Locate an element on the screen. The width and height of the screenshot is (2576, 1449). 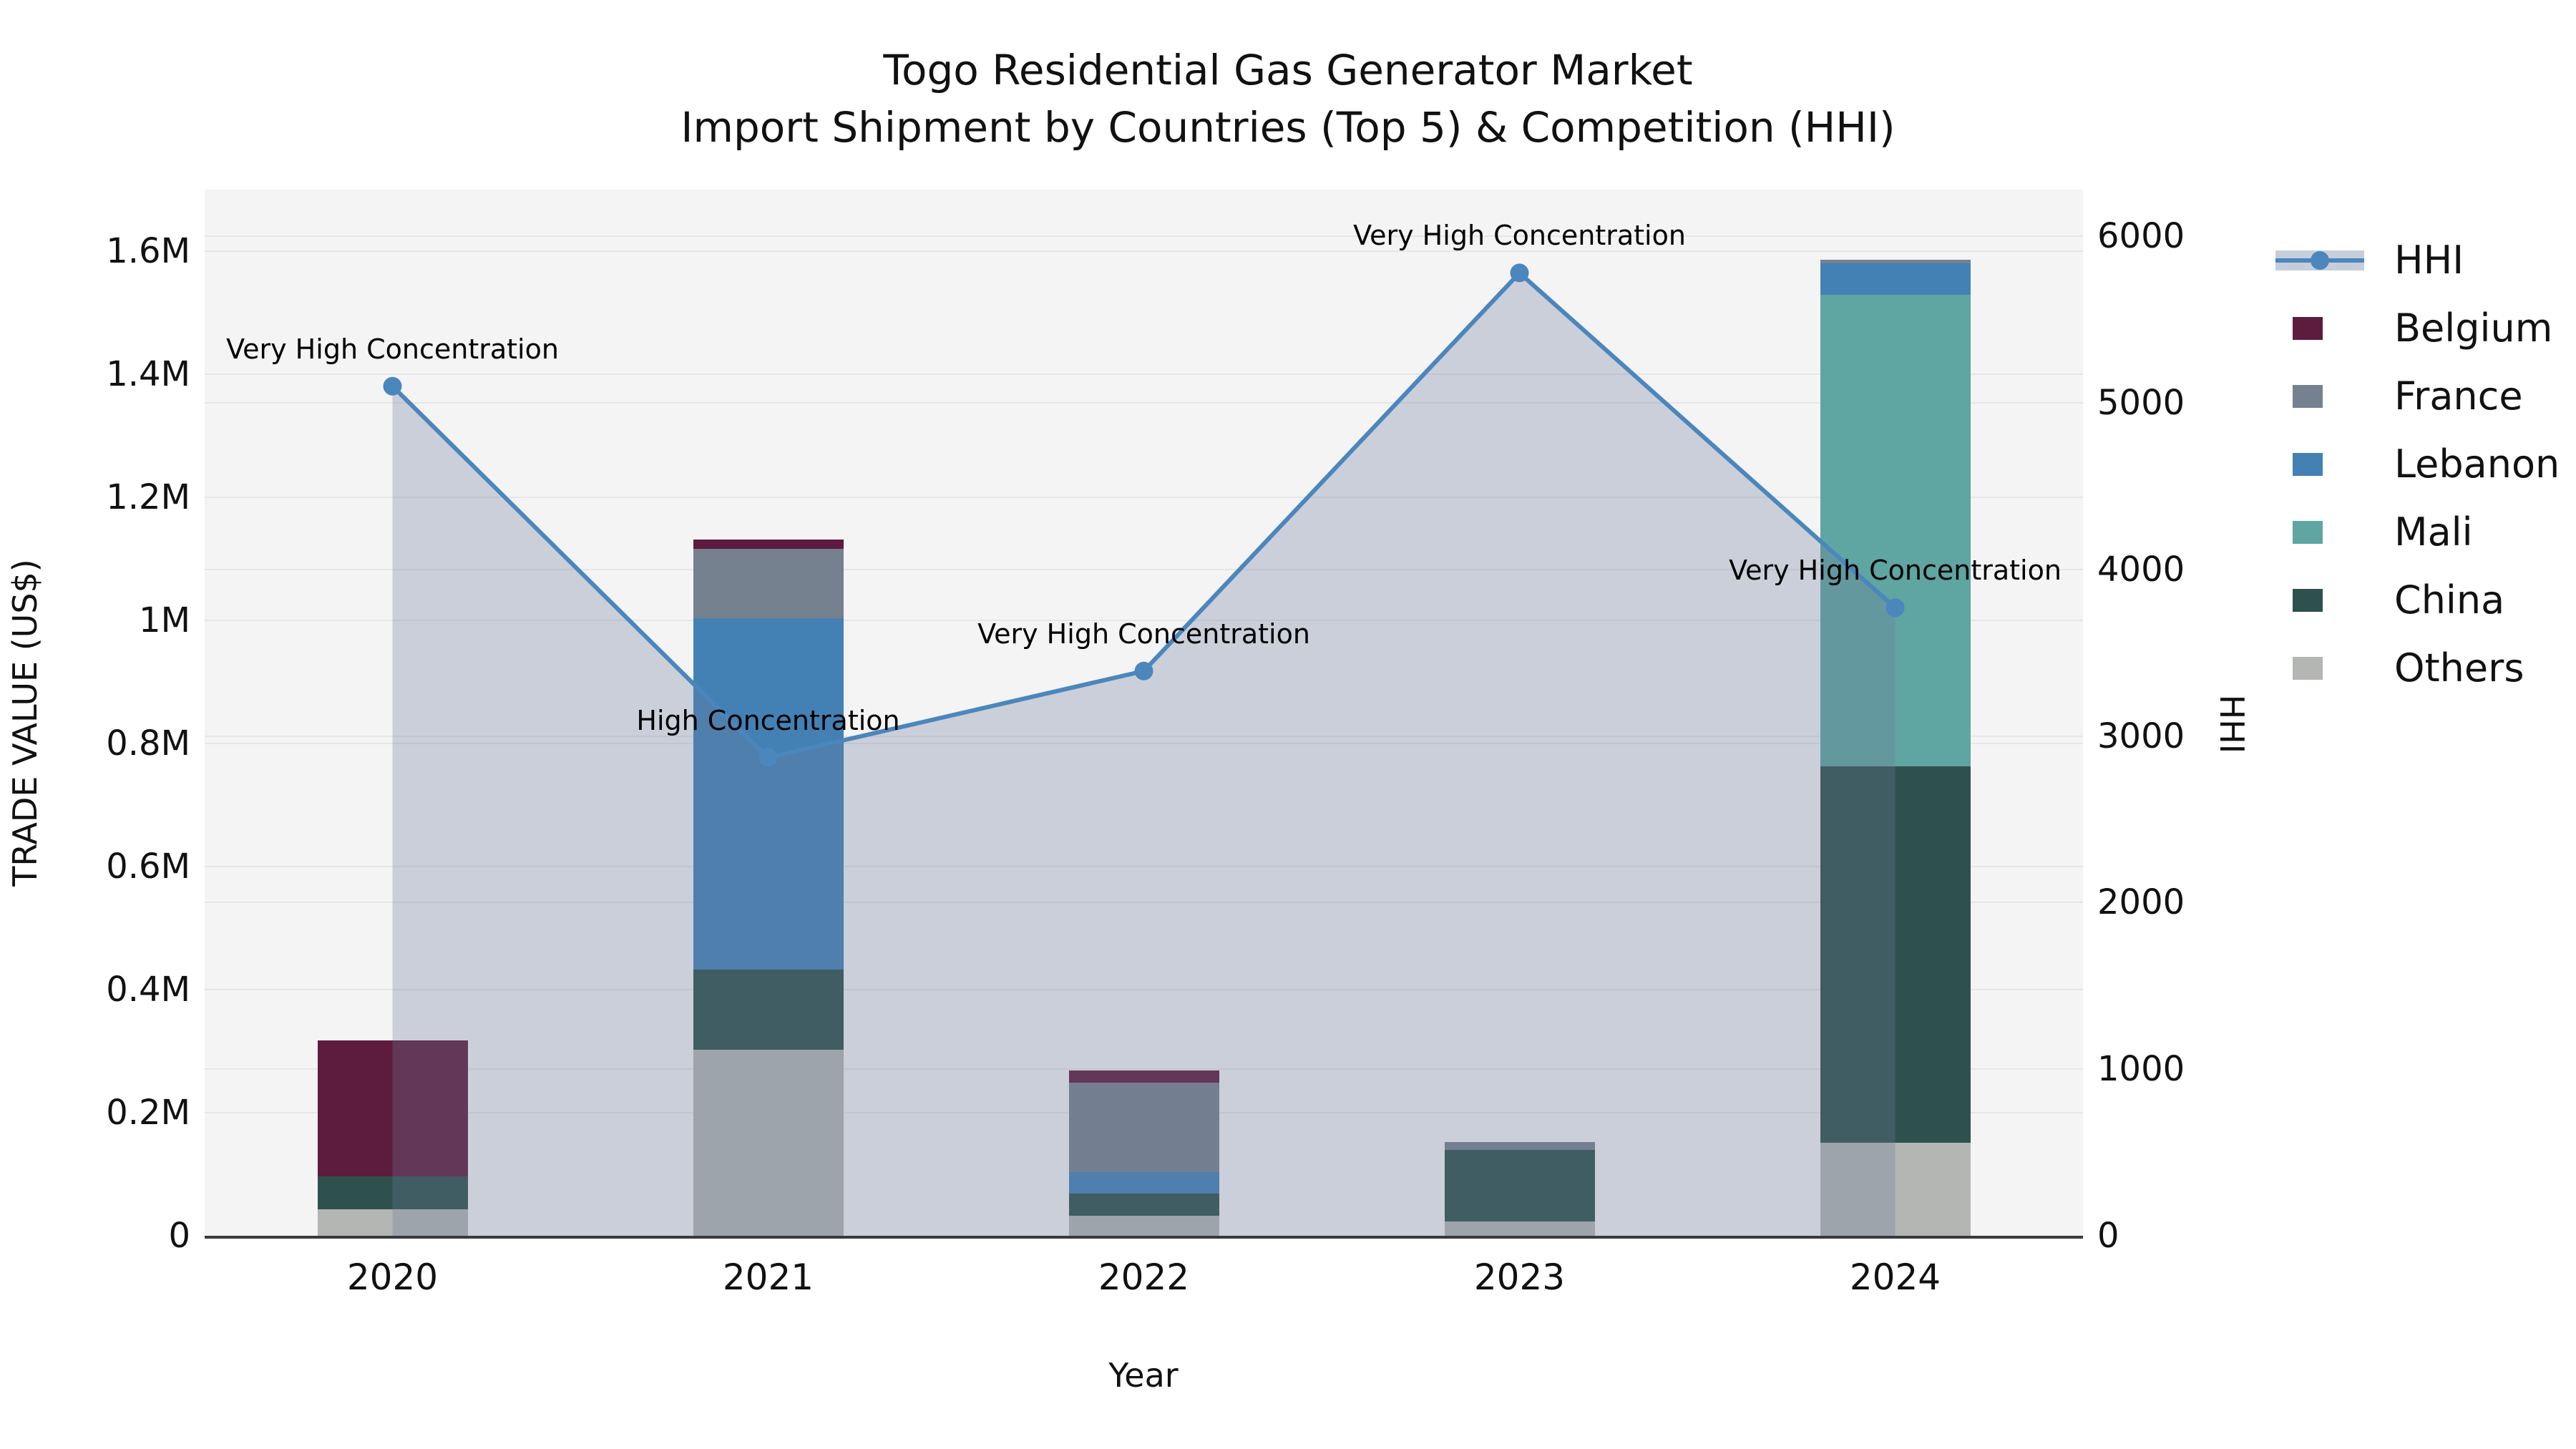
hhi-area-swatch is located at coordinates (2319, 260).